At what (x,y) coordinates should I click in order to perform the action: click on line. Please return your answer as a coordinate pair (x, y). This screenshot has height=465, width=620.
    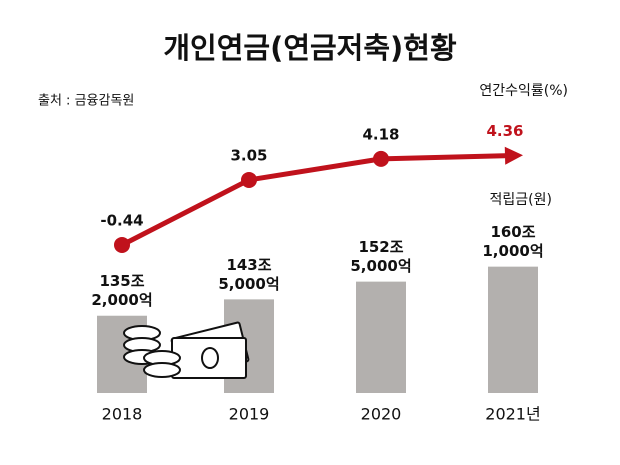
    Looking at the image, I should click on (317, 200).